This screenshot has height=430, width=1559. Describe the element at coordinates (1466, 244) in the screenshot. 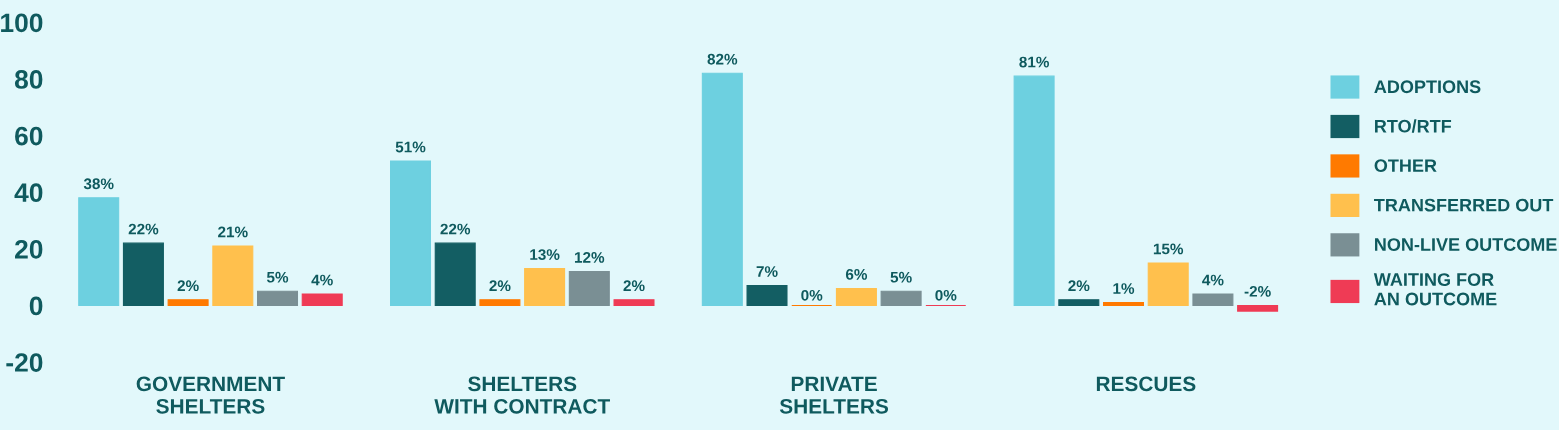

I see `legend-label: NON-LIVE OUTCOME` at that location.